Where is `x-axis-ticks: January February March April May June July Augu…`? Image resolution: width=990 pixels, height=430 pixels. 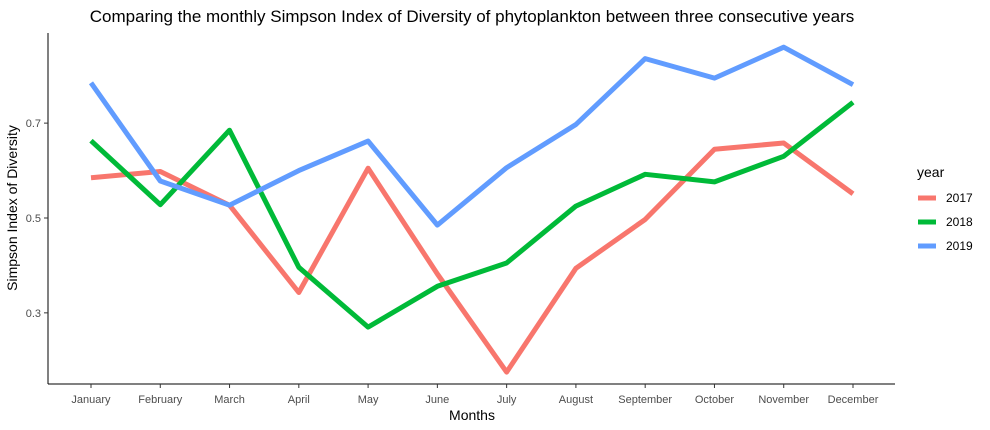
x-axis-ticks: January February March April May June July Augu… is located at coordinates (475, 395).